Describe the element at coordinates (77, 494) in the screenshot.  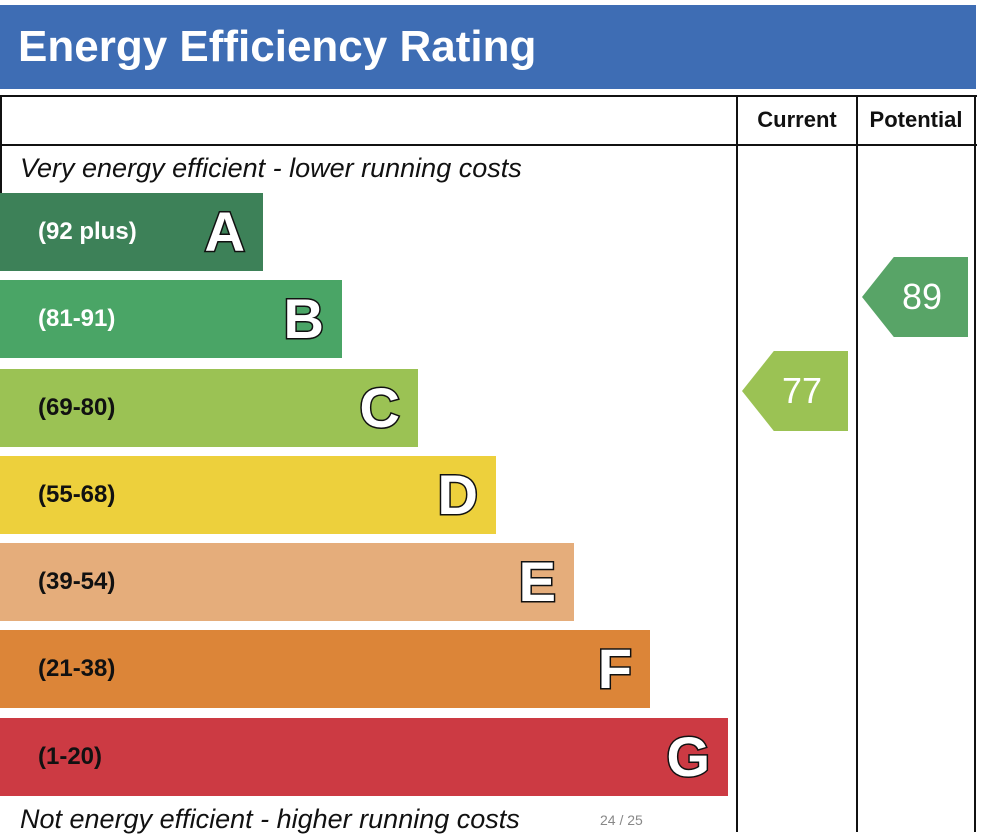
I see `band-range: (55-68)` at that location.